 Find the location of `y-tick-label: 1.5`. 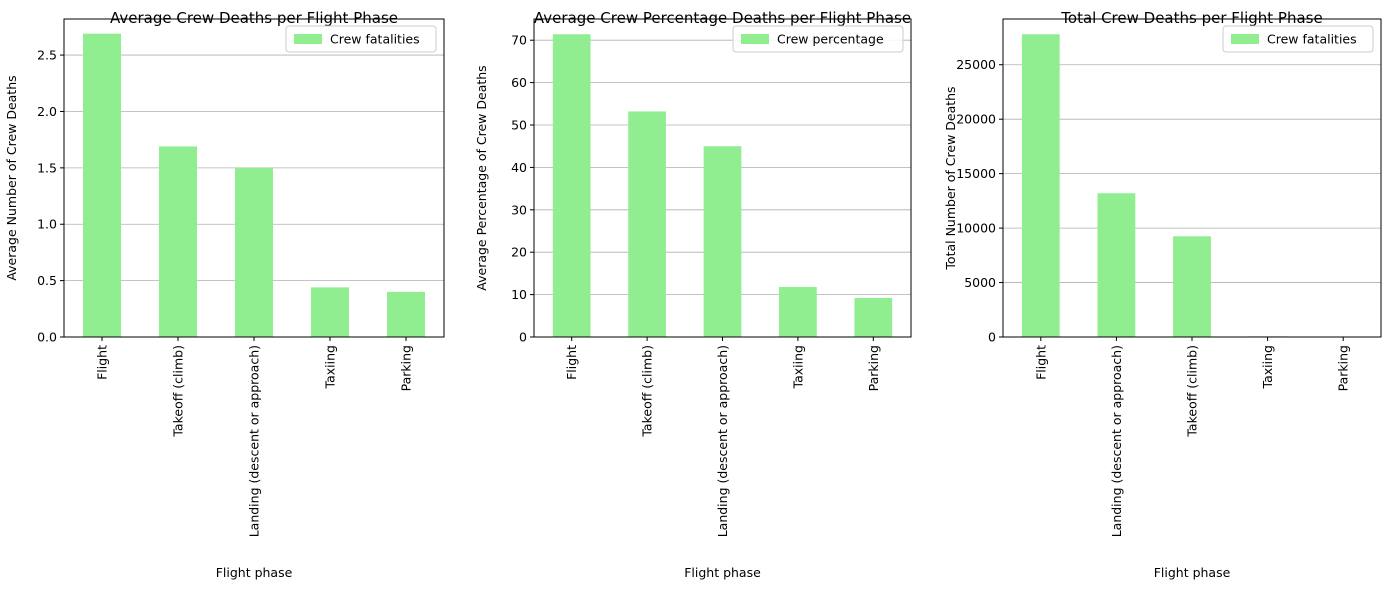

y-tick-label: 1.5 is located at coordinates (47, 167).